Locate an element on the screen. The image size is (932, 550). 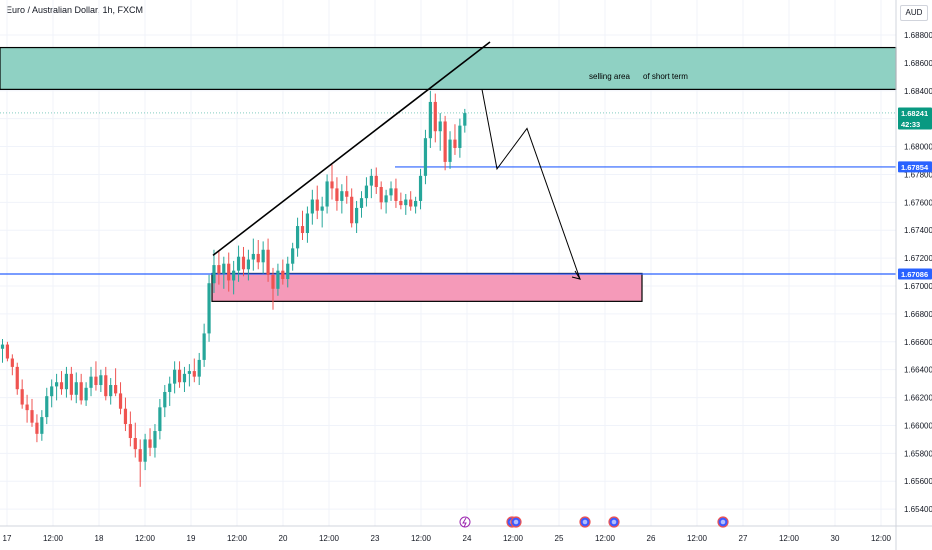
x-tick-label: 27 is located at coordinates (743, 538).